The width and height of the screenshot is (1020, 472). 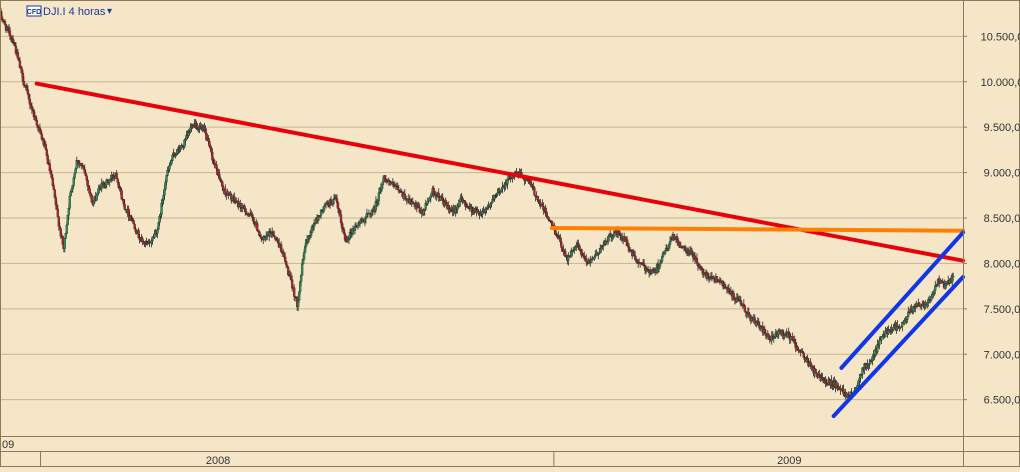 What do you see at coordinates (74, 12) in the screenshot?
I see `symbol-label: DJI.I 4 horas` at bounding box center [74, 12].